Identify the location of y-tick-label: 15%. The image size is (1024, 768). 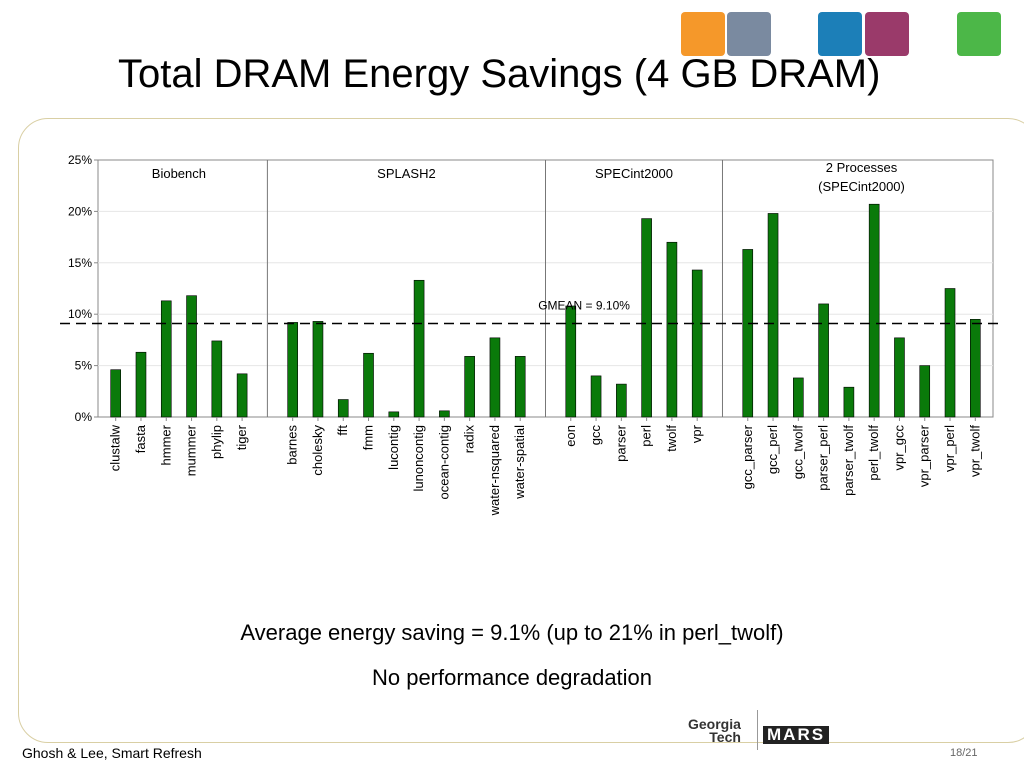
(80, 263).